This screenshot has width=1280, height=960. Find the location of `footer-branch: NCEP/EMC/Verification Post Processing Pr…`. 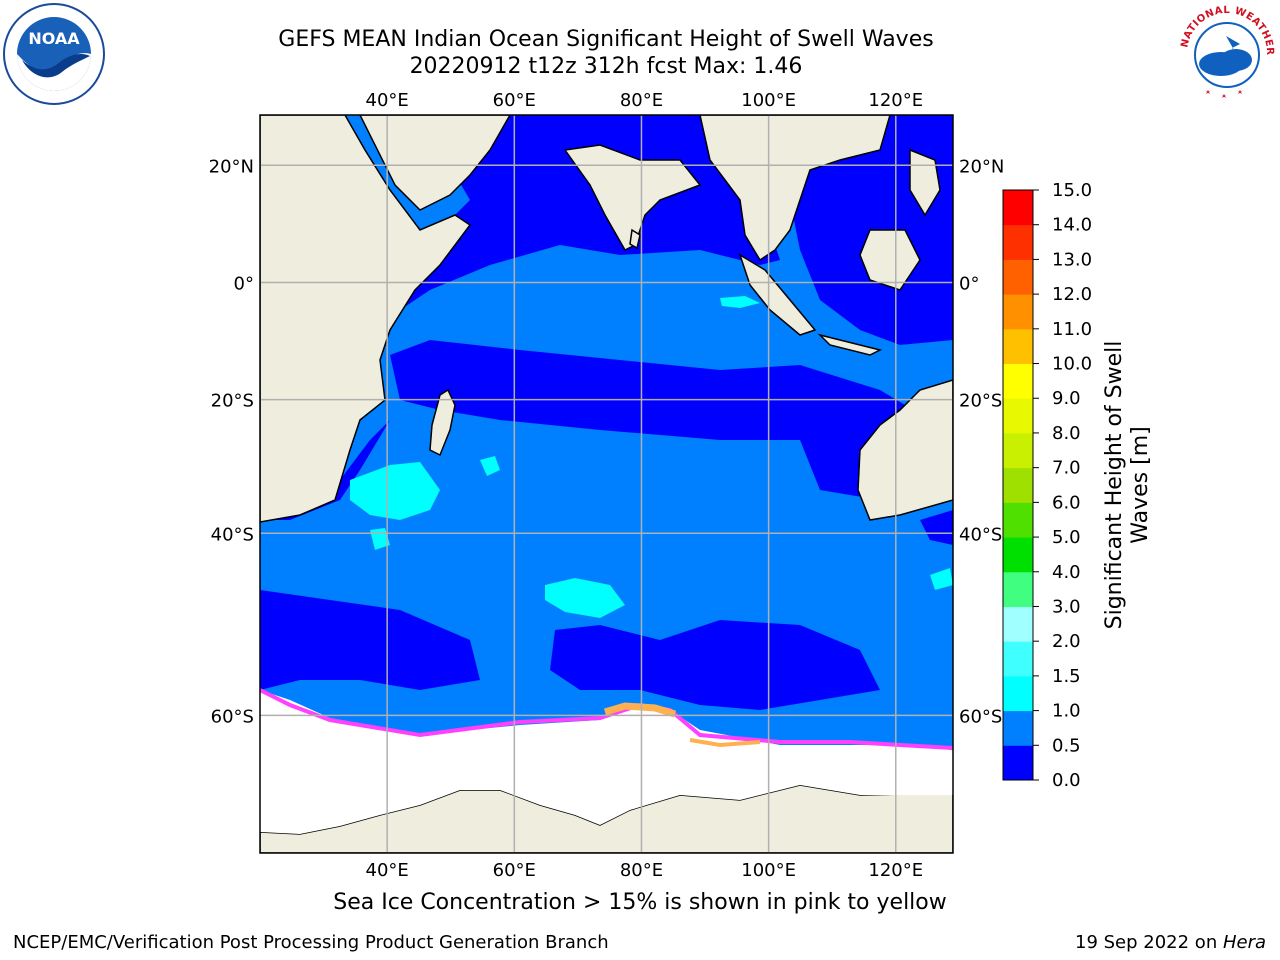

footer-branch: NCEP/EMC/Verification Post Processing Pr… is located at coordinates (311, 942).